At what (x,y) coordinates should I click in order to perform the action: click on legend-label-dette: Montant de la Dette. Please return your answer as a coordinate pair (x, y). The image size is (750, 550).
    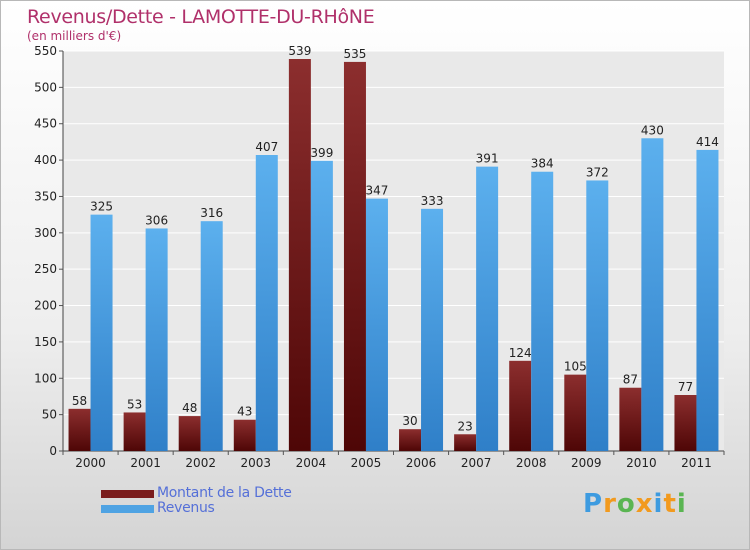
    Looking at the image, I should click on (224, 493).